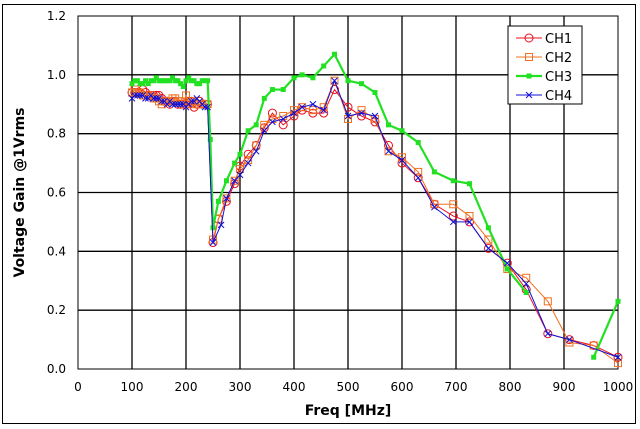 The image size is (640, 429). I want to click on legend: CH1 CH2 CH3 CH4, so click(545, 65).